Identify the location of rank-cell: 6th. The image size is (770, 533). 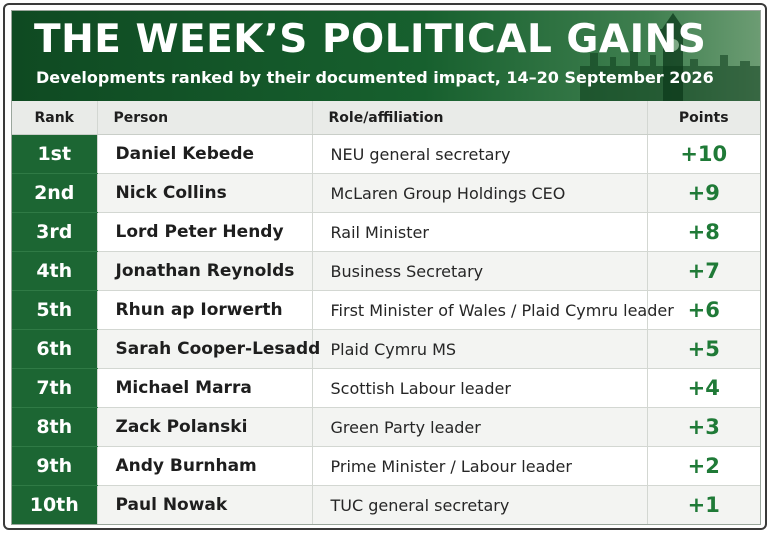
(55, 349).